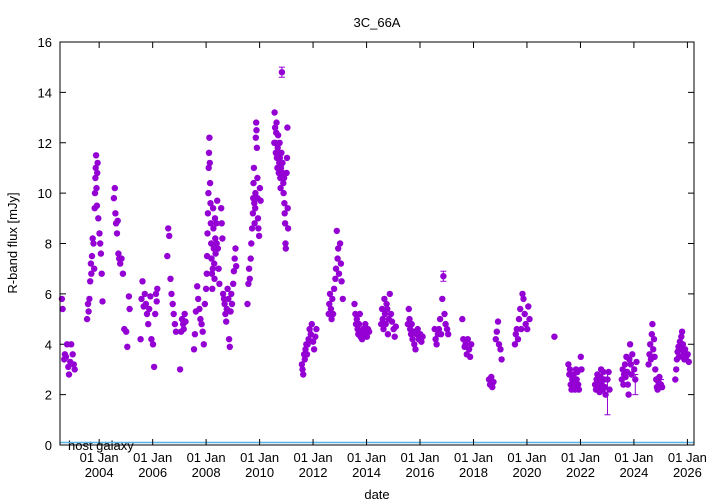  I want to click on x-tick-label-line2: 2010, so click(259, 472).